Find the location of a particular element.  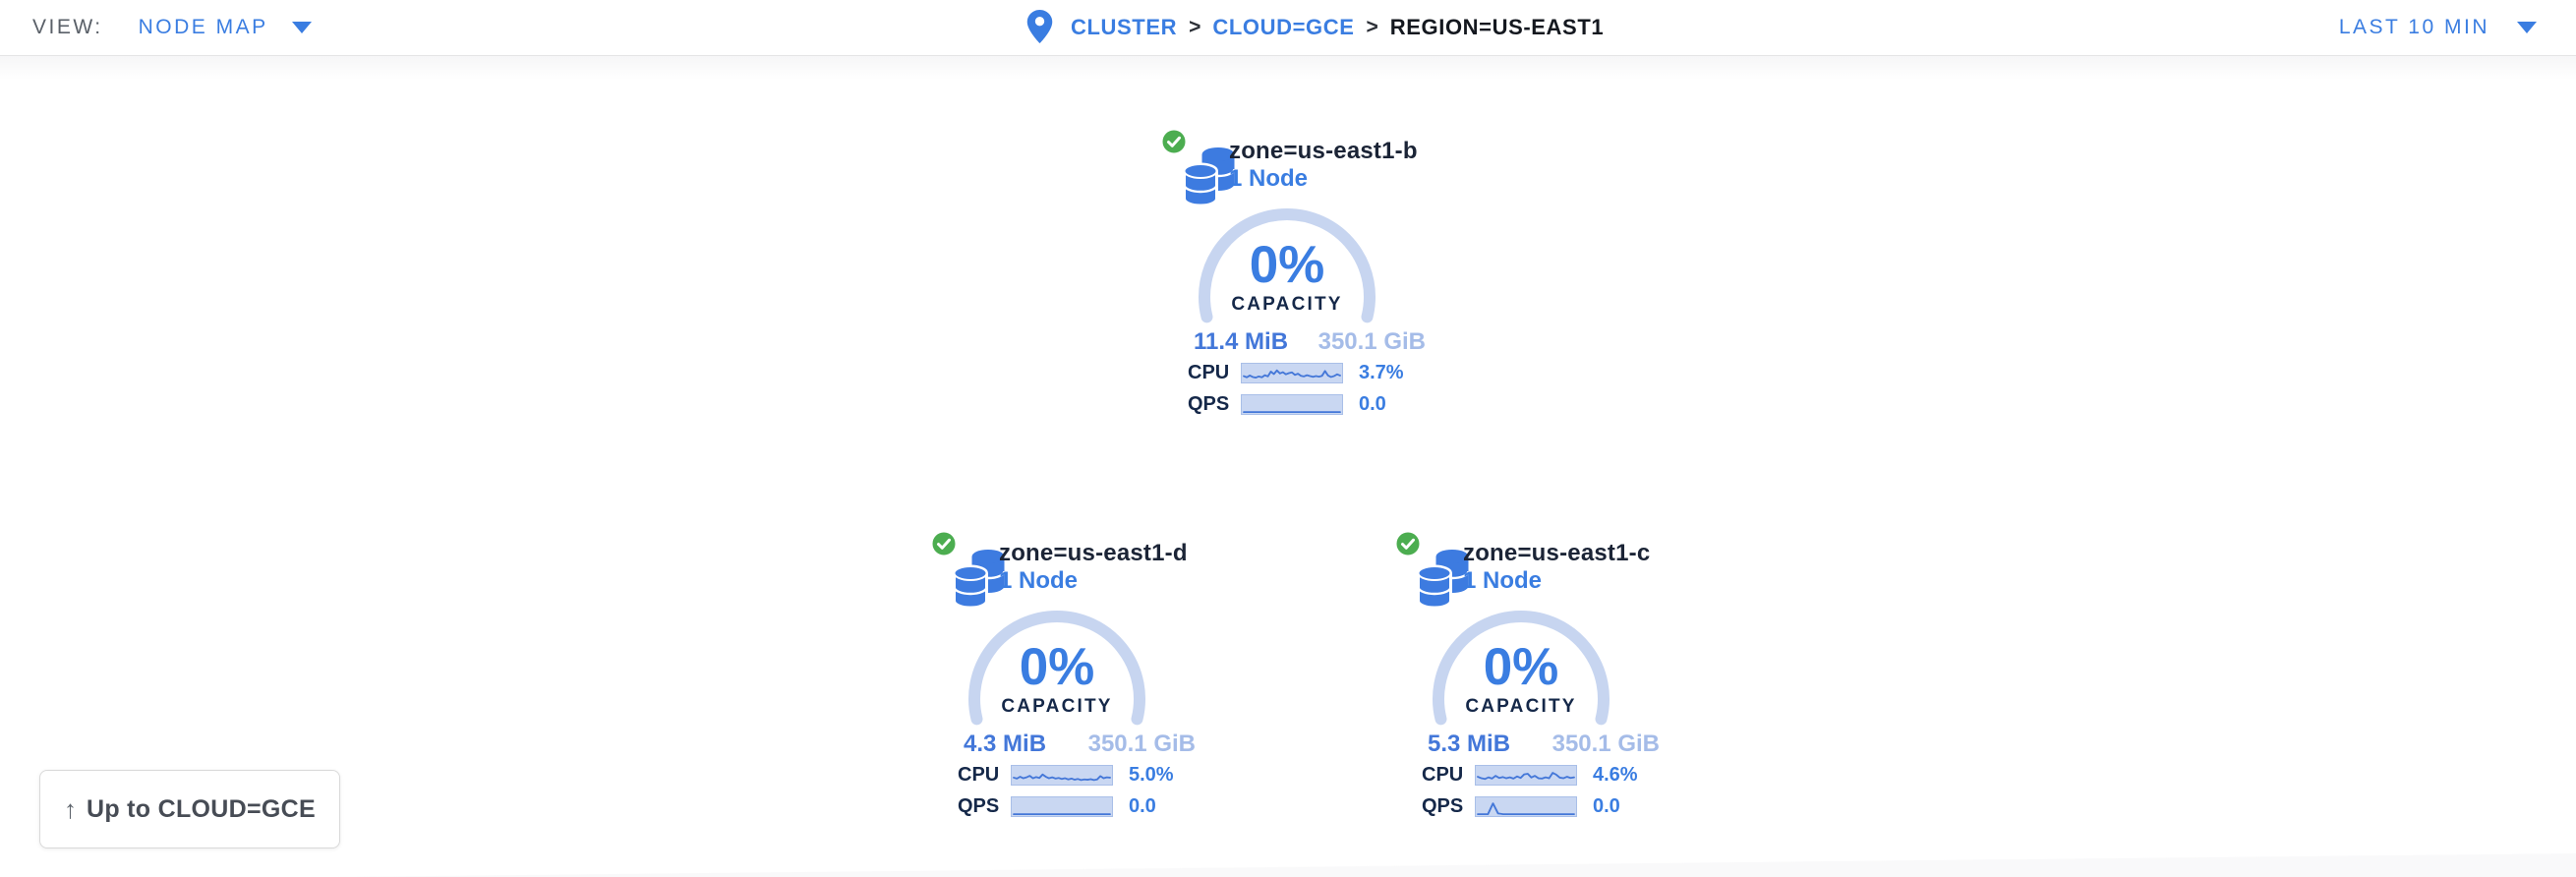

zone-card-header: zone=us-east1-c 1 Node is located at coordinates (1521, 568).